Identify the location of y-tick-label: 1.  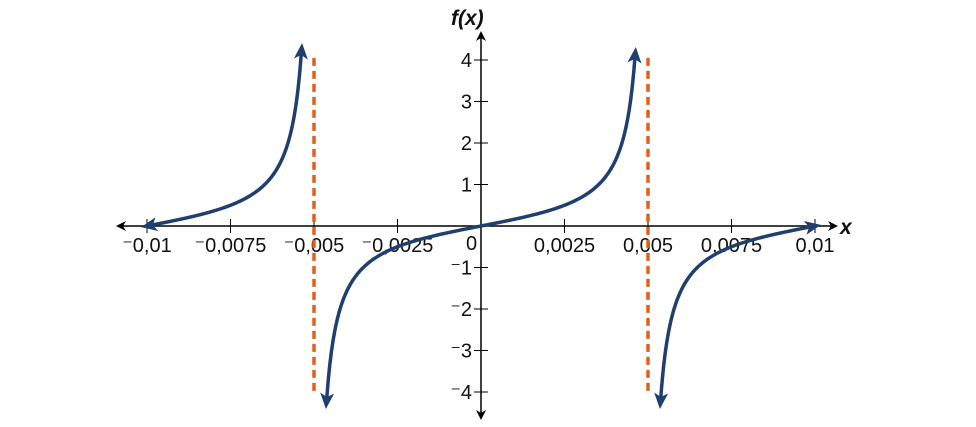
(466, 186).